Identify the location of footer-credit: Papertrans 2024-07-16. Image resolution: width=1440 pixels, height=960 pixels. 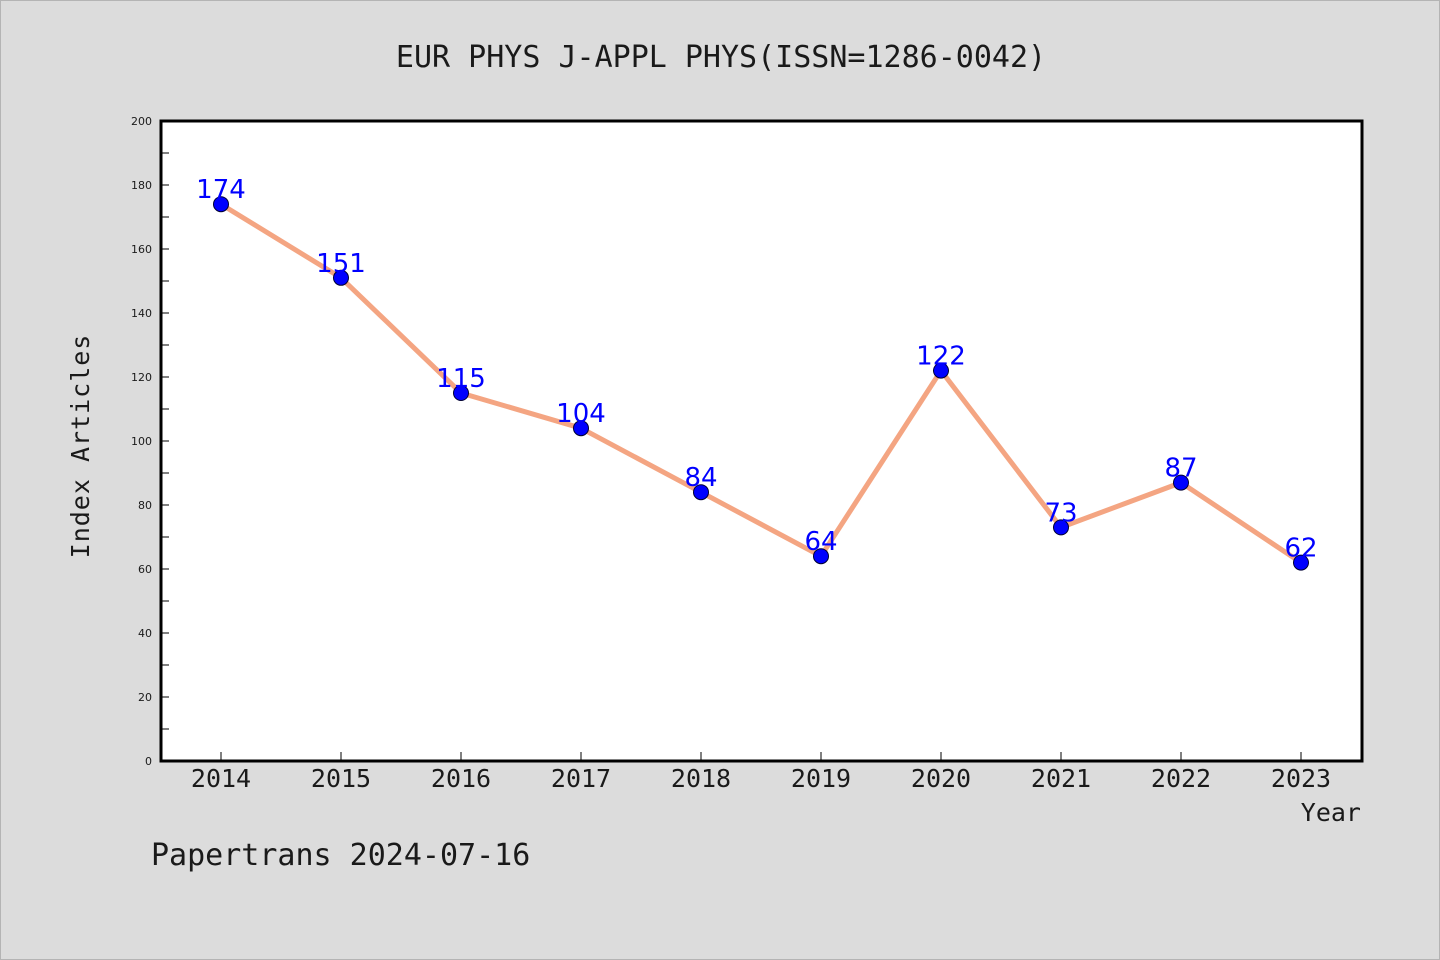
(340, 855).